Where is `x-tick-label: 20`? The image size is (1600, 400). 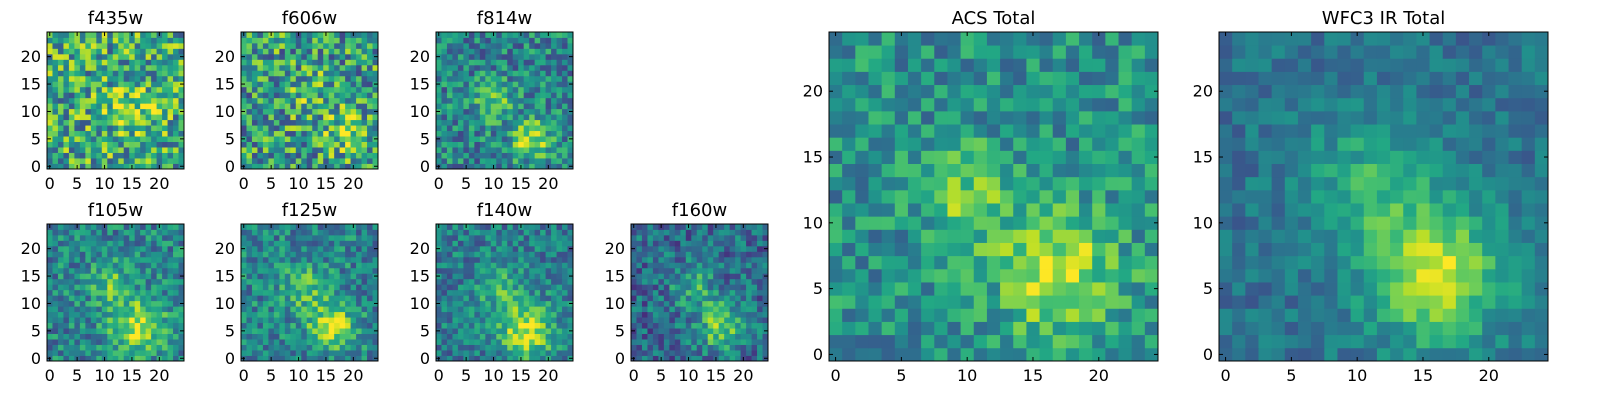
x-tick-label: 20 is located at coordinates (159, 183).